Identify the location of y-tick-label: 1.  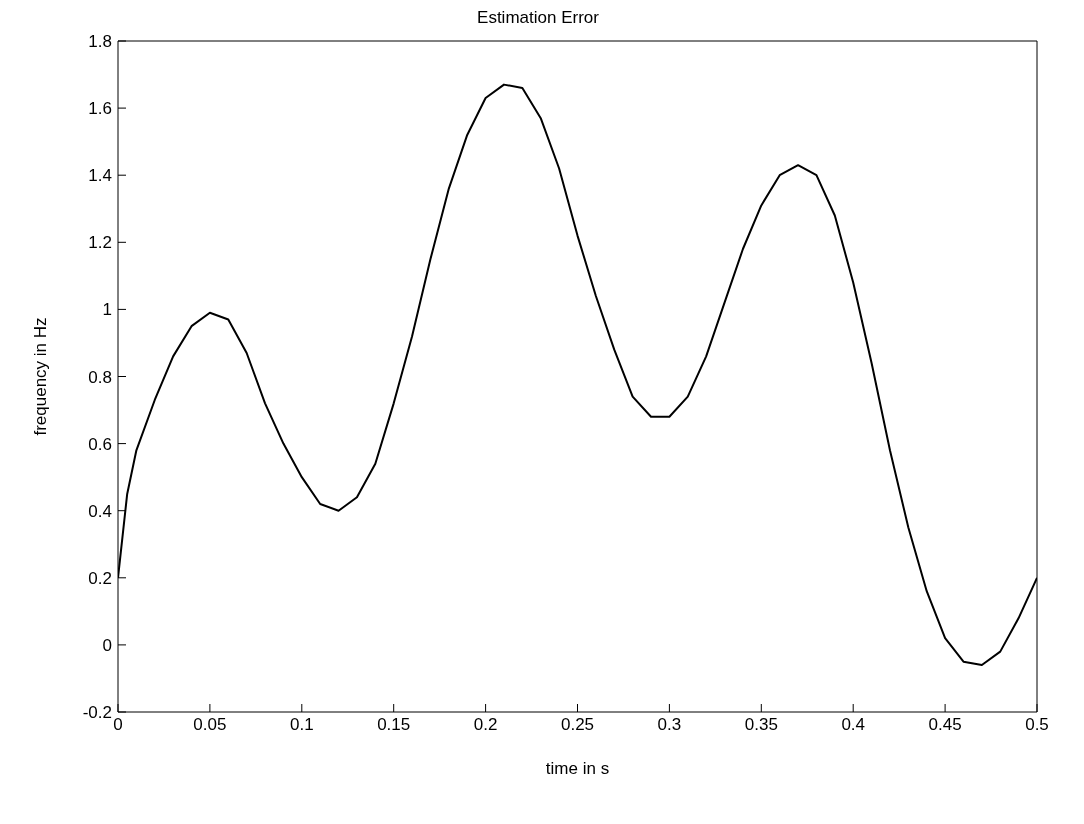
(107, 310).